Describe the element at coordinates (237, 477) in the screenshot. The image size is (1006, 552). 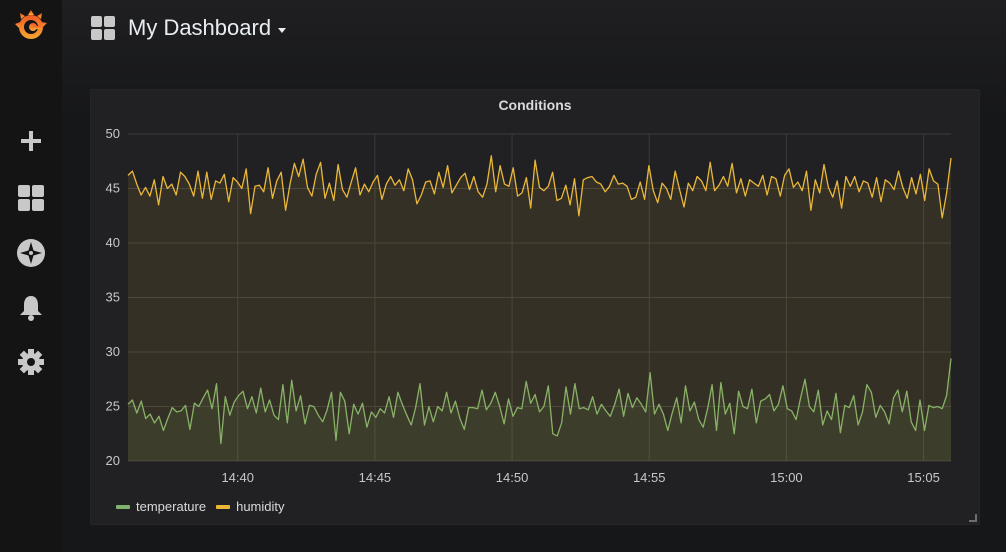
I see `x-tick-label-1440: 14:40` at that location.